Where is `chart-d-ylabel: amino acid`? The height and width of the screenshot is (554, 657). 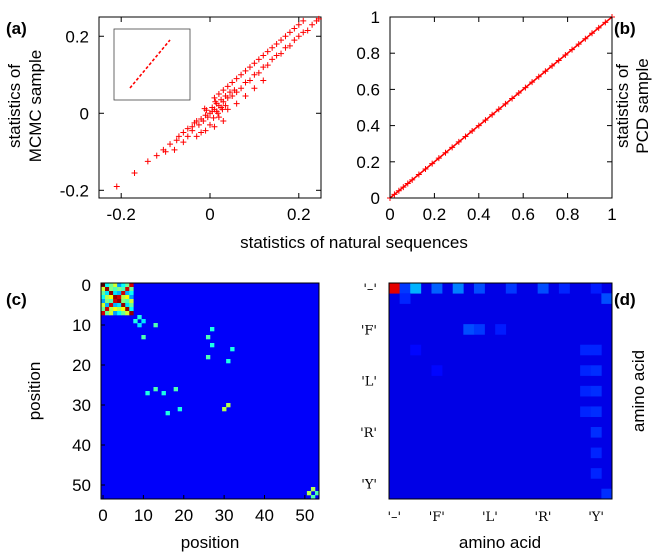
chart-d-ylabel: amino acid is located at coordinates (638, 391).